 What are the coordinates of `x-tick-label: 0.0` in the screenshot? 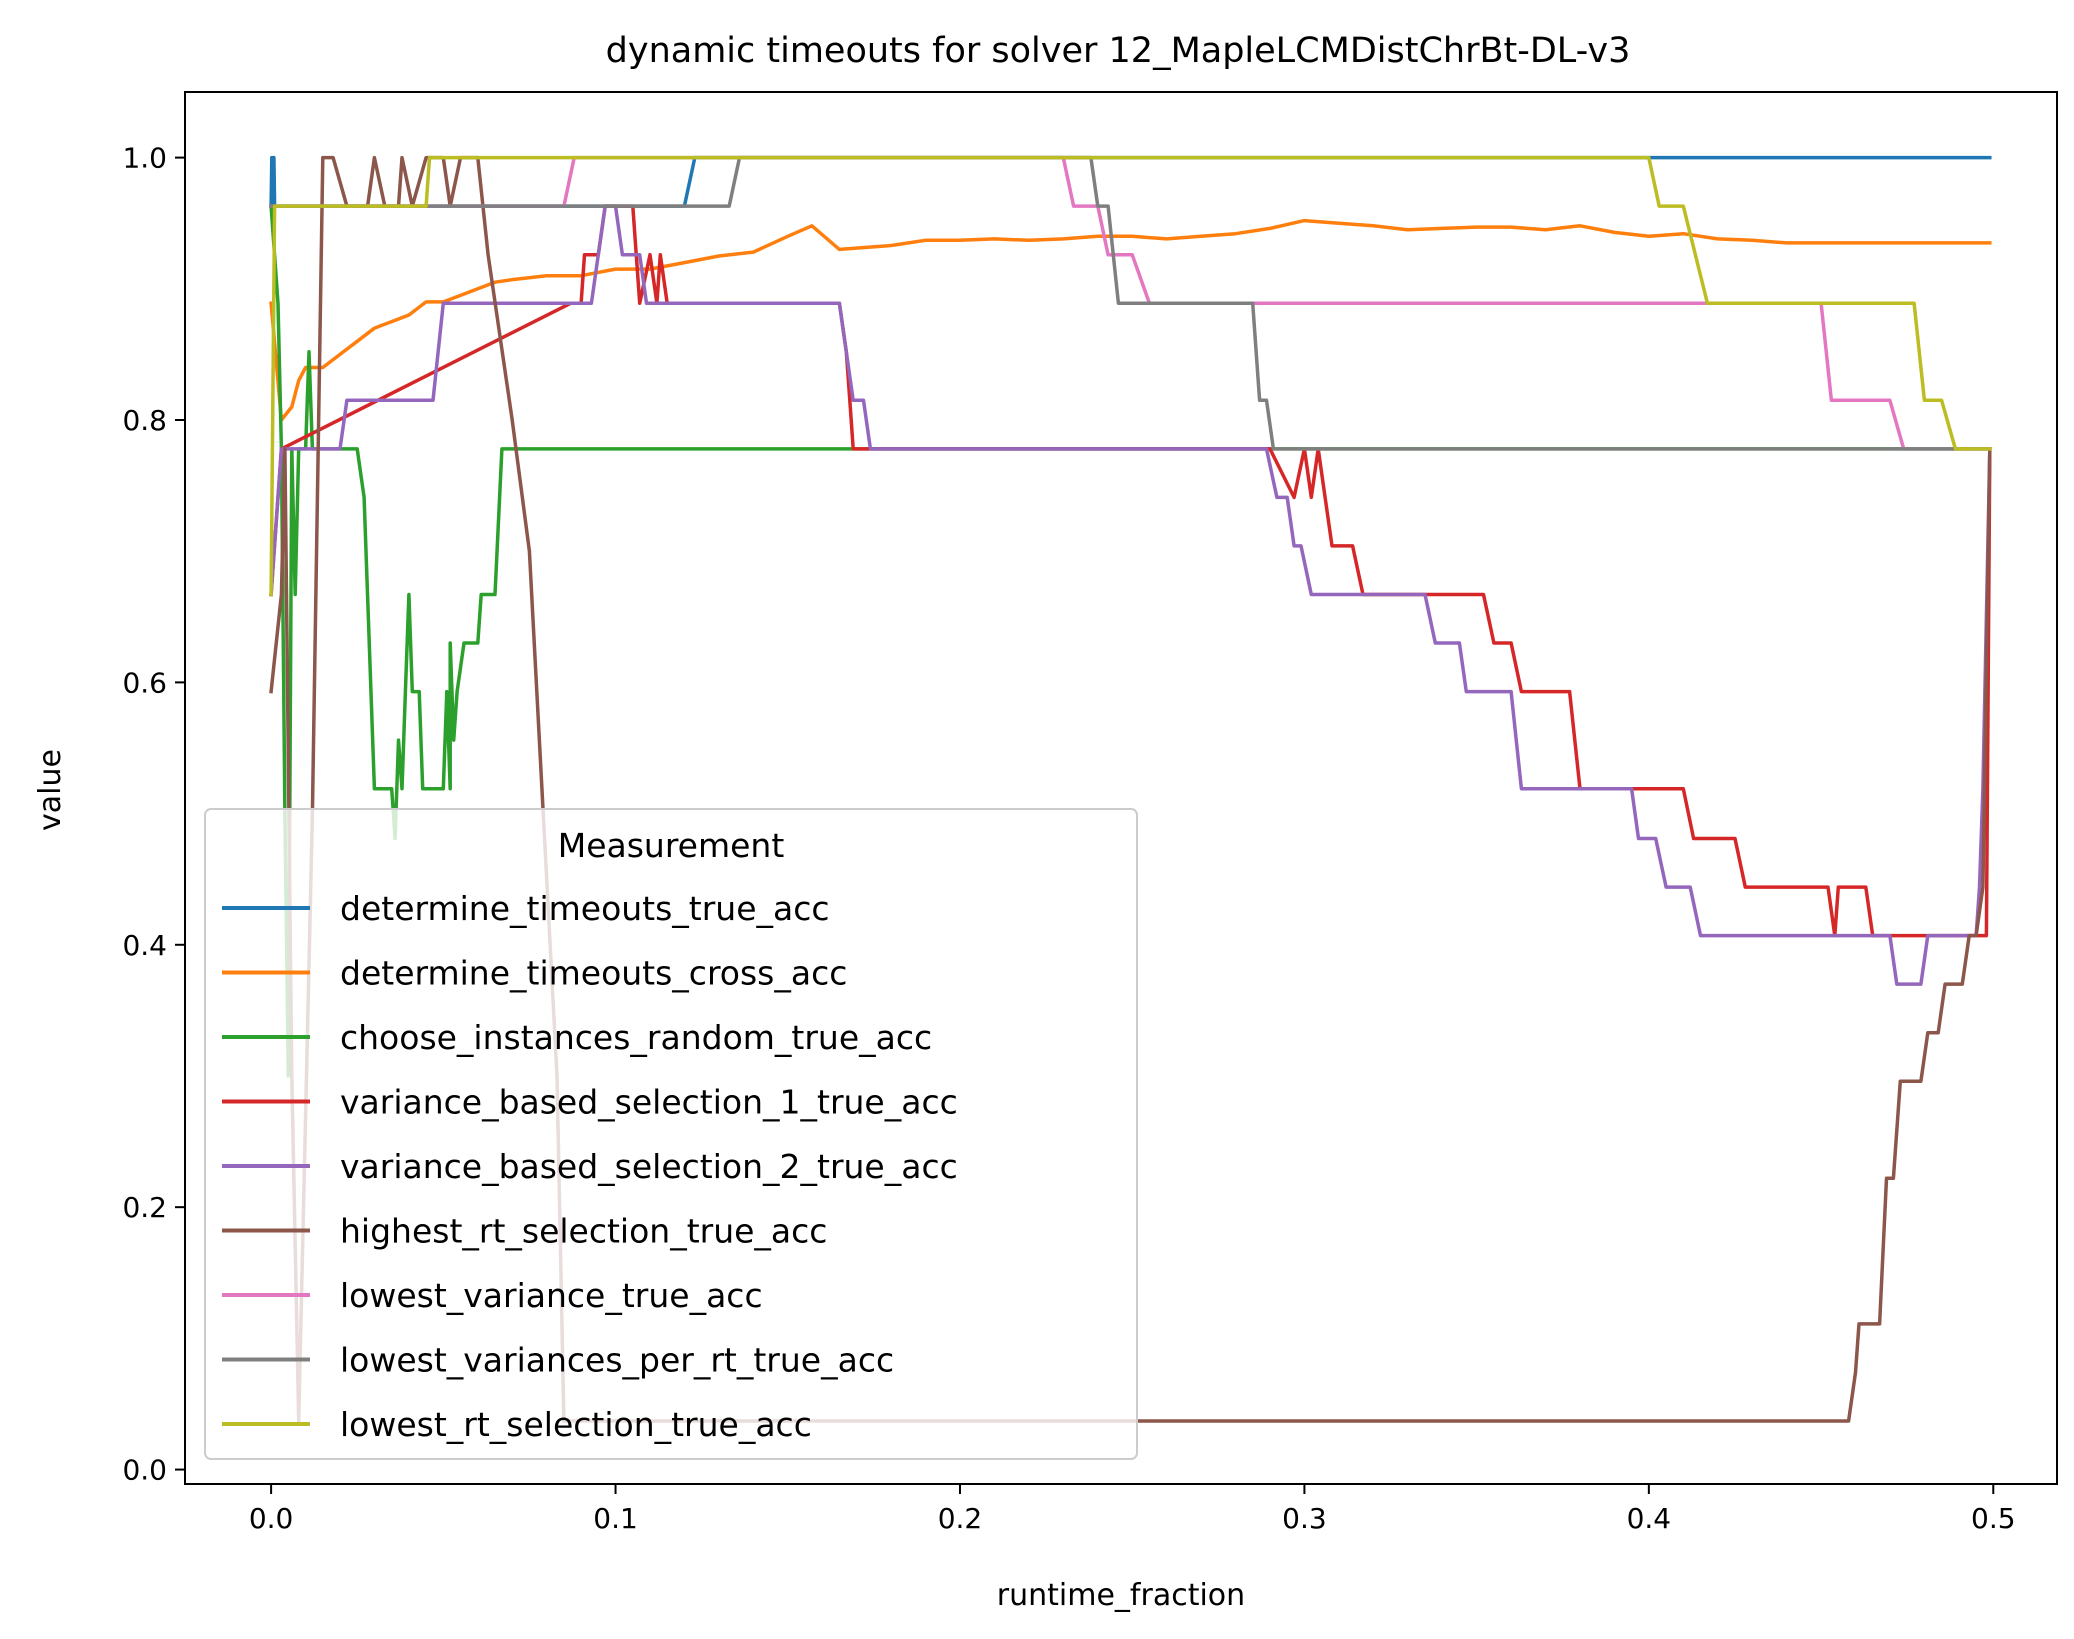 It's located at (271, 1518).